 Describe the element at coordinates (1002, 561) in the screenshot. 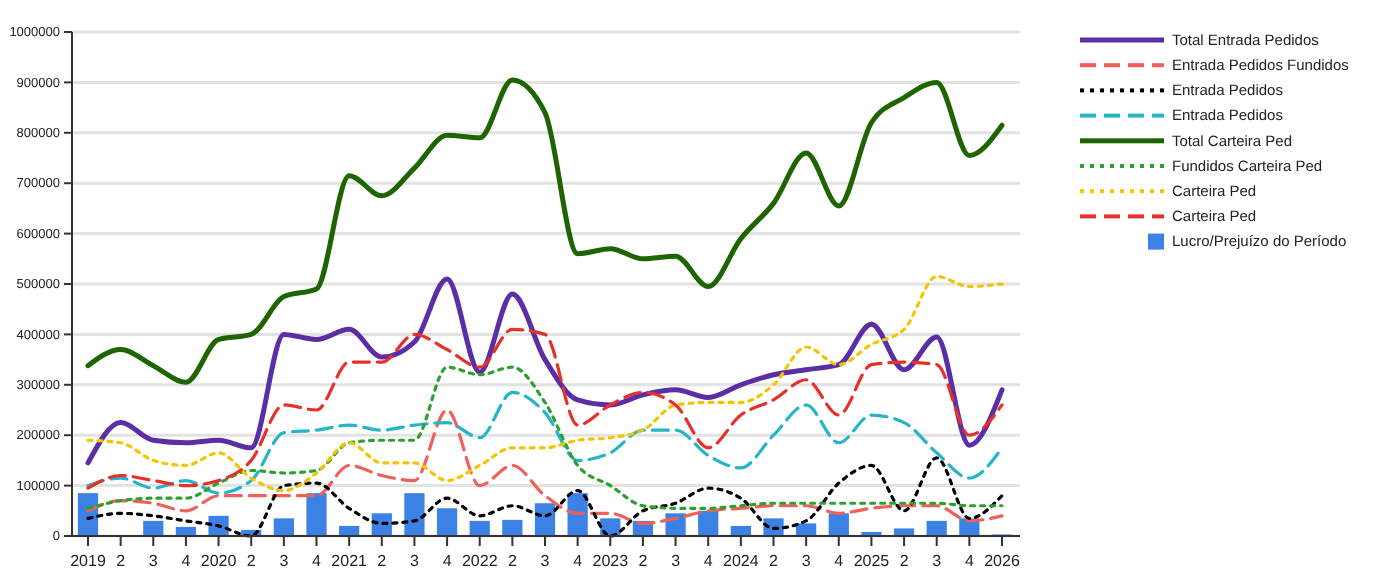

I see `x-tick-label: 2026` at that location.